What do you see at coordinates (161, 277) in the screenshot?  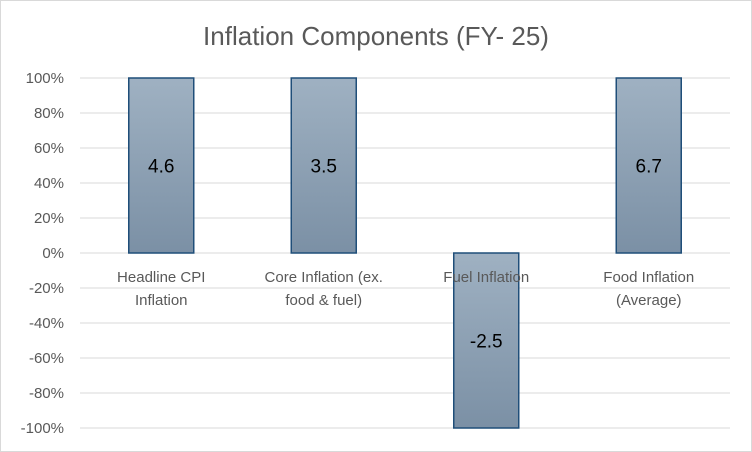 I see `category-label: Headline CPI` at bounding box center [161, 277].